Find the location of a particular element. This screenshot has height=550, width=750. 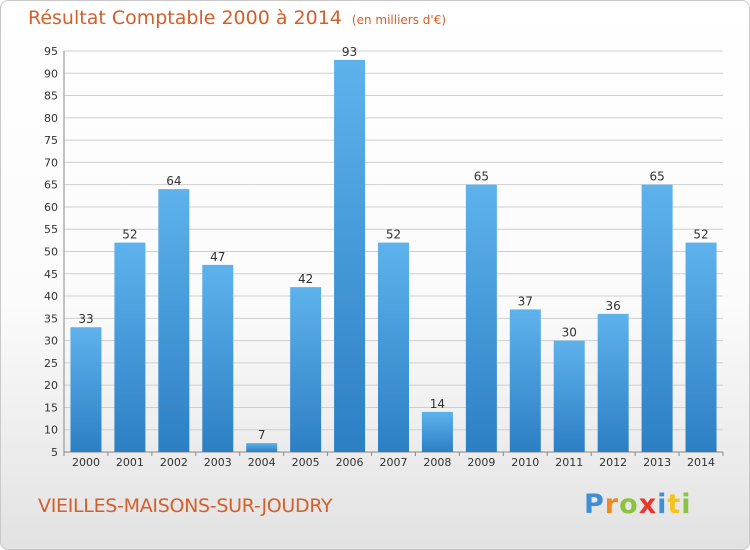

y-tick-label: 75 is located at coordinates (51, 140).